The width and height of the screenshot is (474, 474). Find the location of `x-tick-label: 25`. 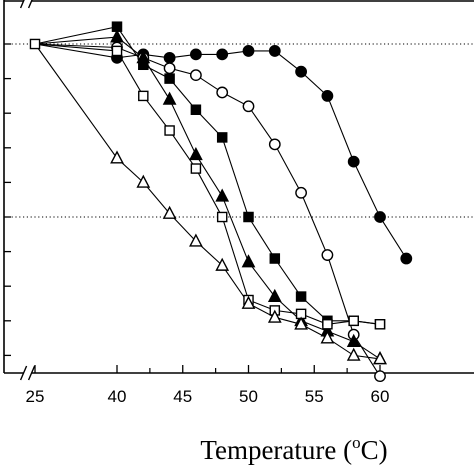

x-tick-label: 25 is located at coordinates (35, 396).